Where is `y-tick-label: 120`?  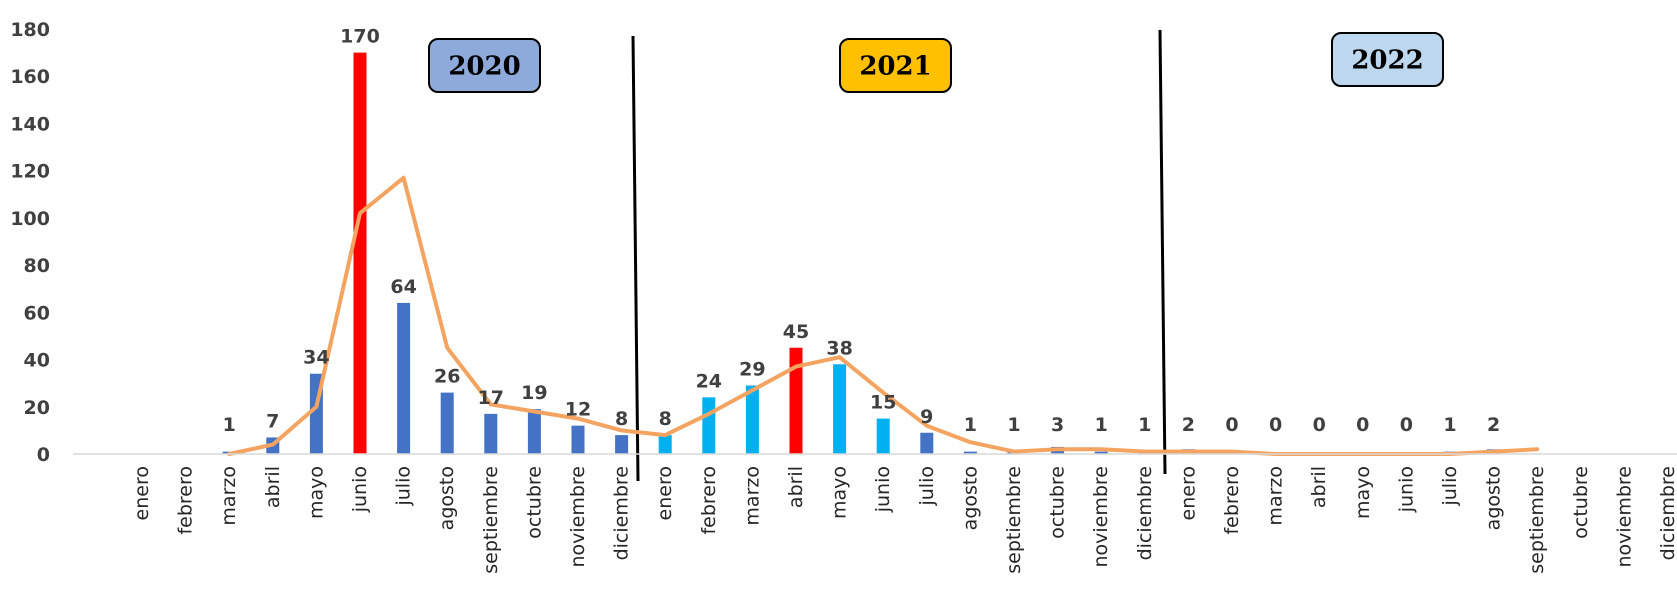 y-tick-label: 120 is located at coordinates (30, 172).